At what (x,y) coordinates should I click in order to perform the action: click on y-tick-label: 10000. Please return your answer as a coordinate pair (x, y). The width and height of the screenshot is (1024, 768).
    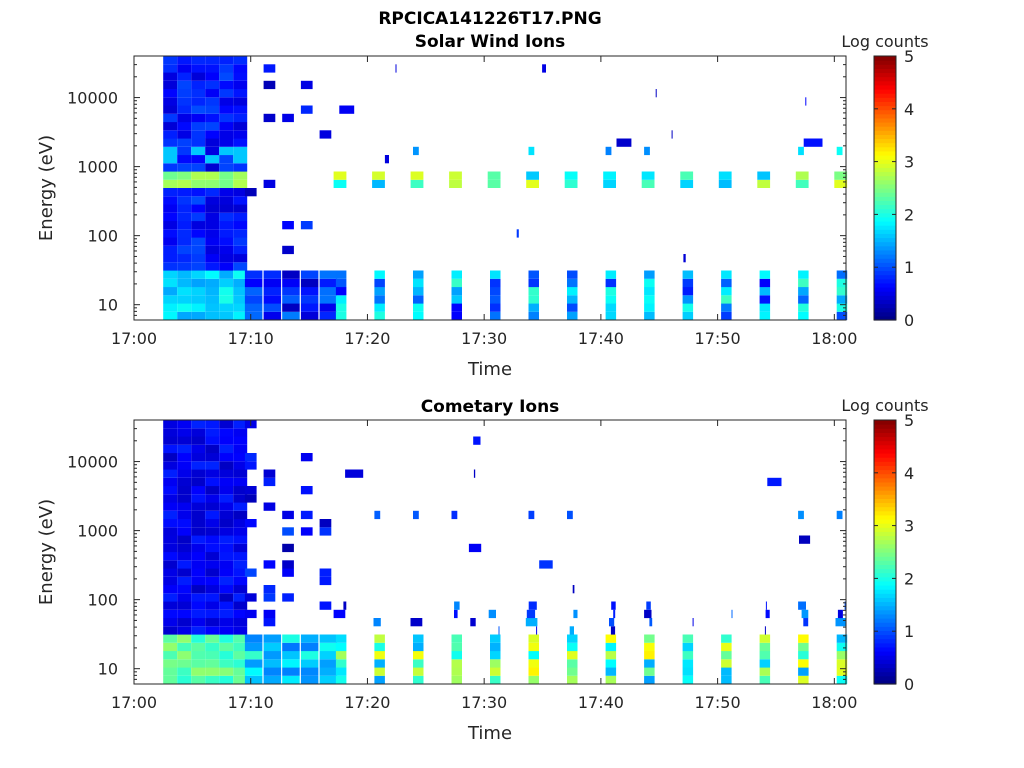
    Looking at the image, I should click on (92, 98).